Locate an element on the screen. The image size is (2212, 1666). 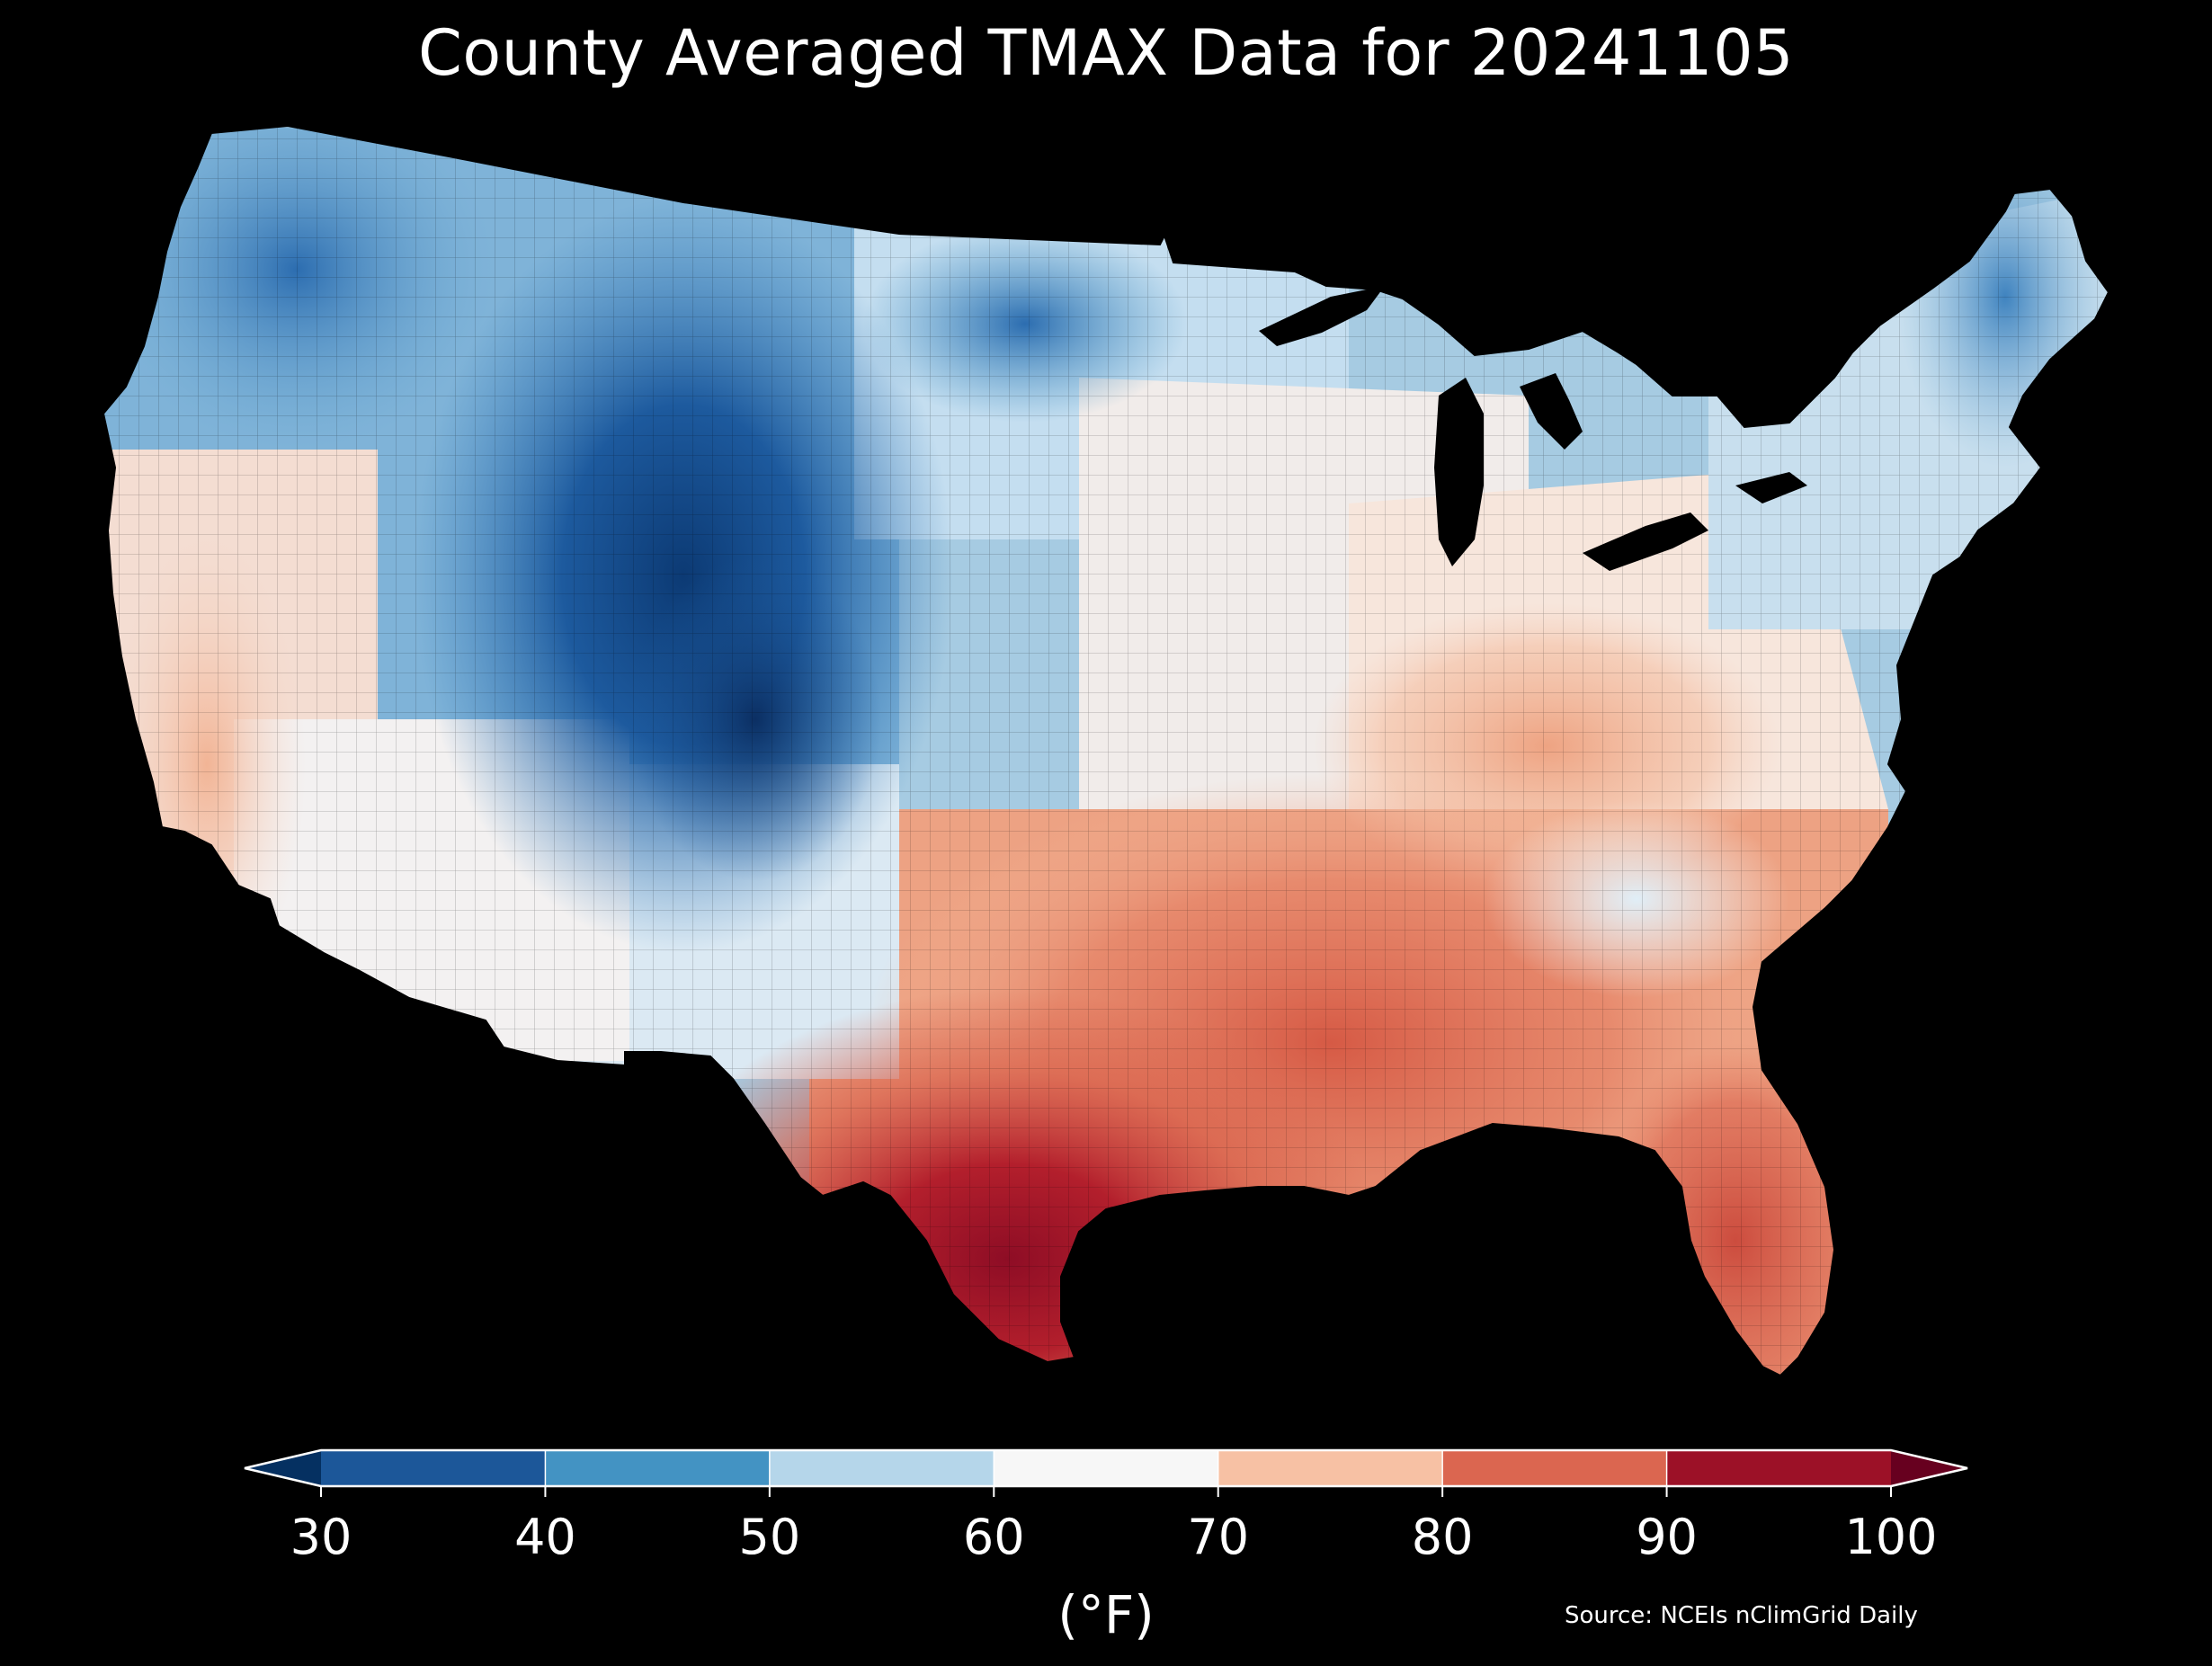
colorbar-label: (°F) is located at coordinates (1106, 1615).